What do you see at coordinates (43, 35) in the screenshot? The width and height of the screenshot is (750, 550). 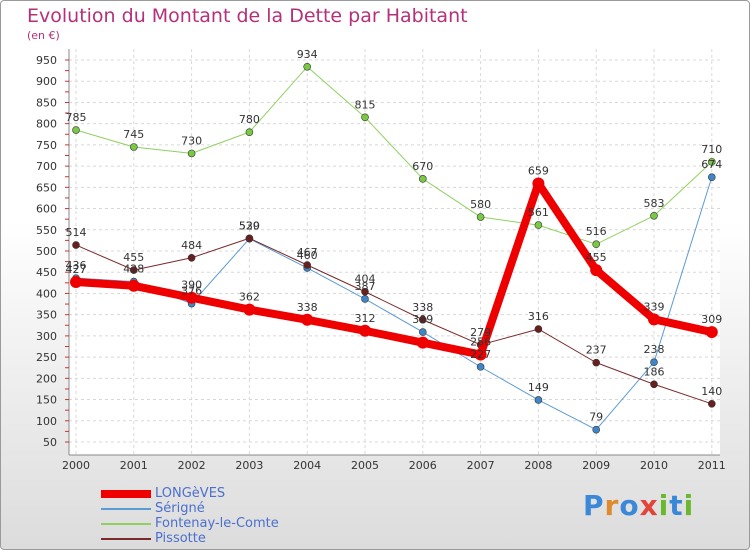 I see `chart-subtitle: (en €)` at bounding box center [43, 35].